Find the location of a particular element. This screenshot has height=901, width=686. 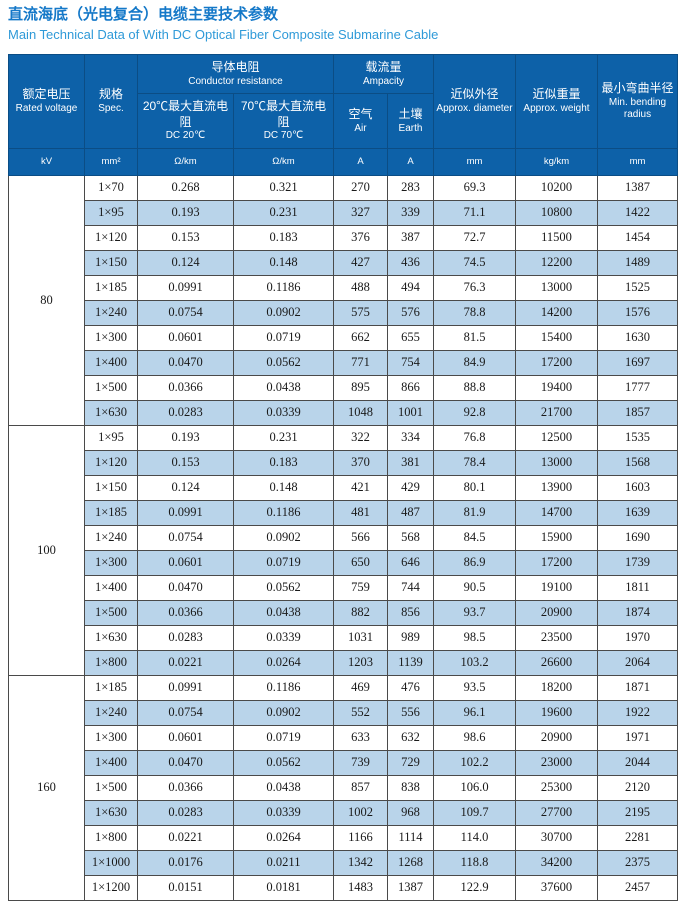

table-row: 1×1000 0.0176 0.0211 1342 1268 118.8 34200 2375 is located at coordinates (343, 862).